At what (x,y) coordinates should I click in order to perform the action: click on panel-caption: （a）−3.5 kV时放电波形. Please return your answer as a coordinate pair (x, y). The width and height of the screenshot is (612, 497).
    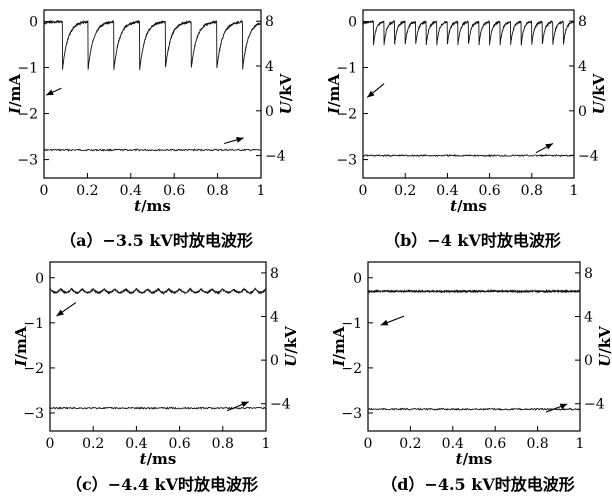
    Looking at the image, I should click on (156, 240).